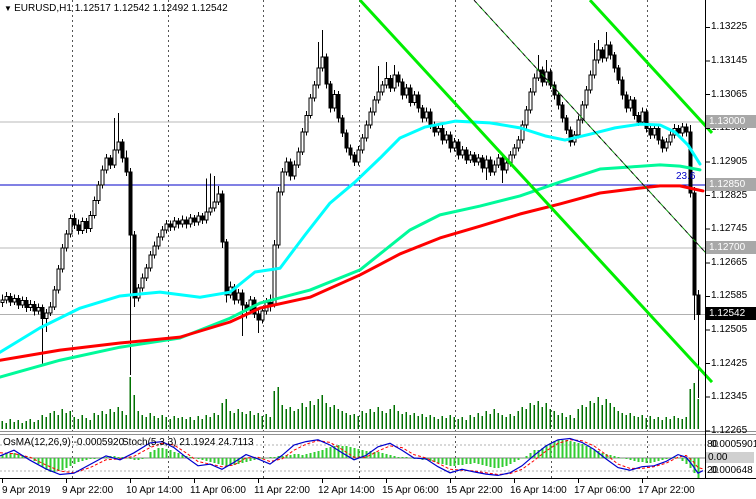 The image size is (756, 499). I want to click on price-axis-label: 1.13225, so click(729, 27).